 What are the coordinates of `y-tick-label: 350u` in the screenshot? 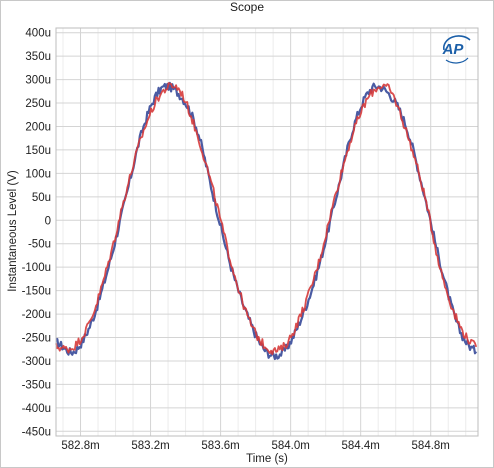 It's located at (38, 57).